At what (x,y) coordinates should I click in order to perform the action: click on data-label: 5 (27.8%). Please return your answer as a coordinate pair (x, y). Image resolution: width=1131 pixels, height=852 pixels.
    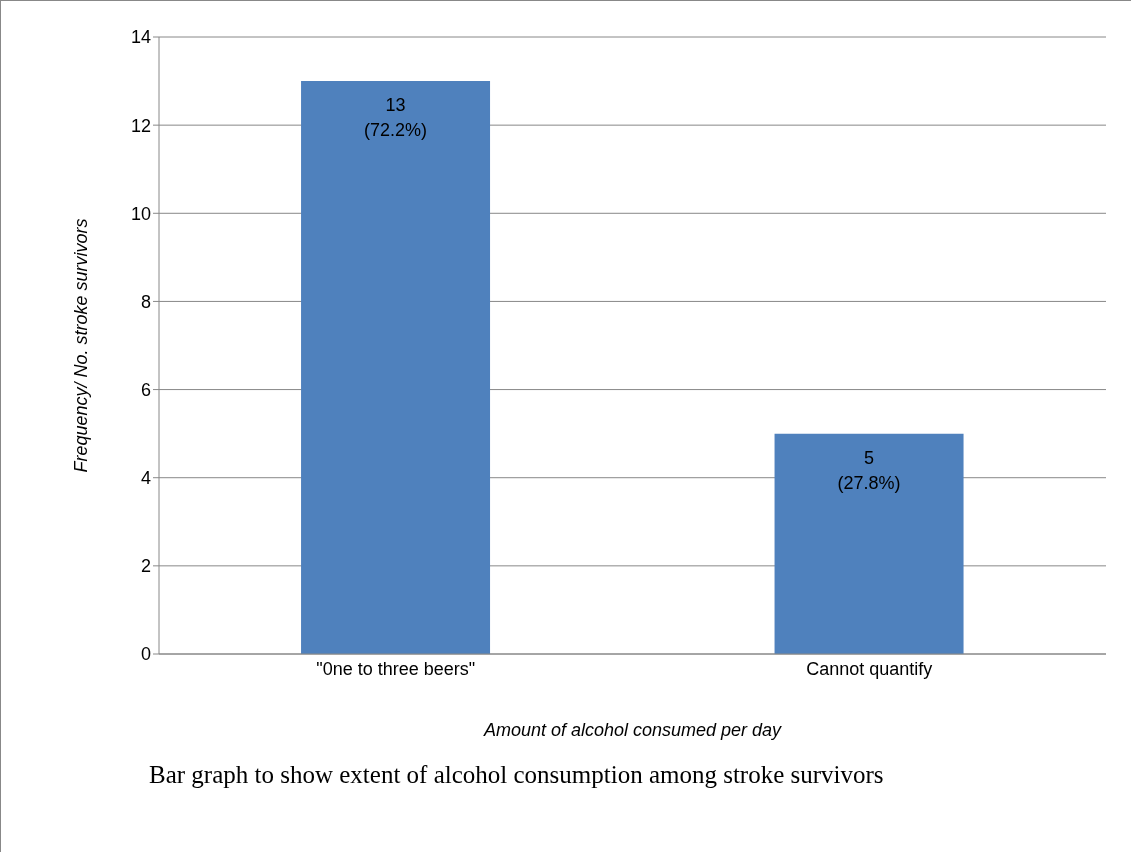
    Looking at the image, I should click on (869, 470).